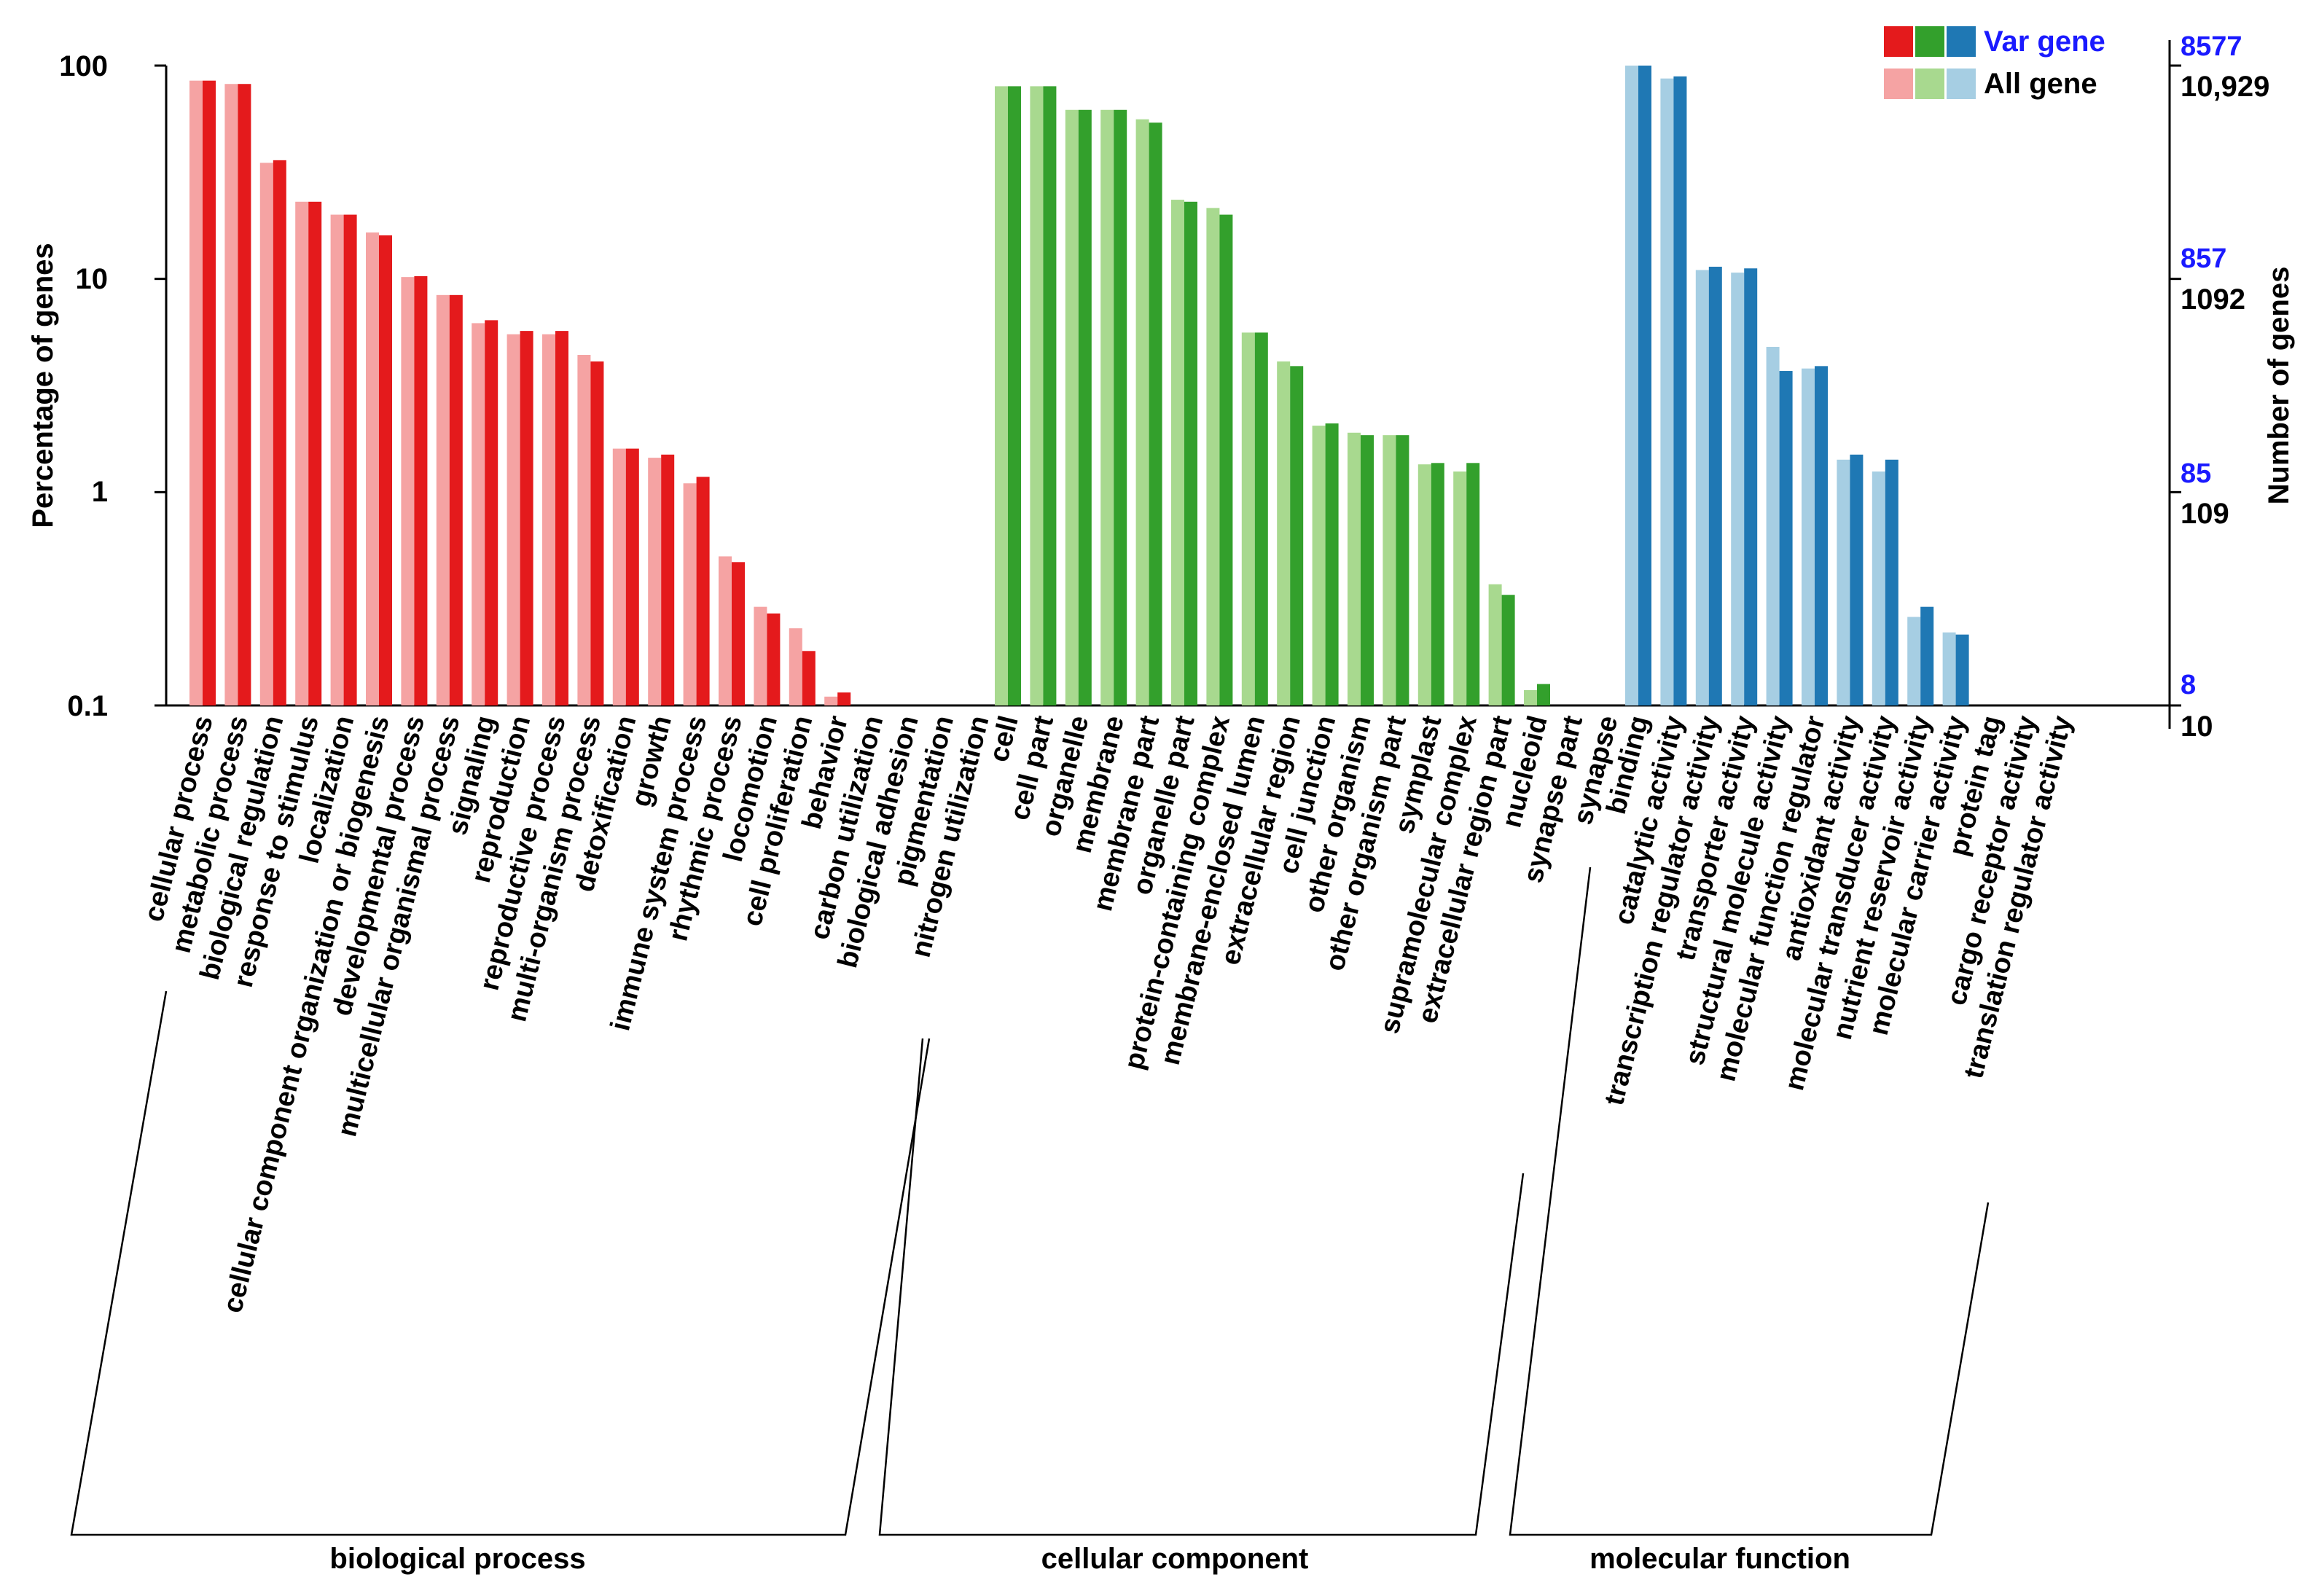 The width and height of the screenshot is (2319, 1596). I want to click on group-label: cellular component, so click(1175, 1559).